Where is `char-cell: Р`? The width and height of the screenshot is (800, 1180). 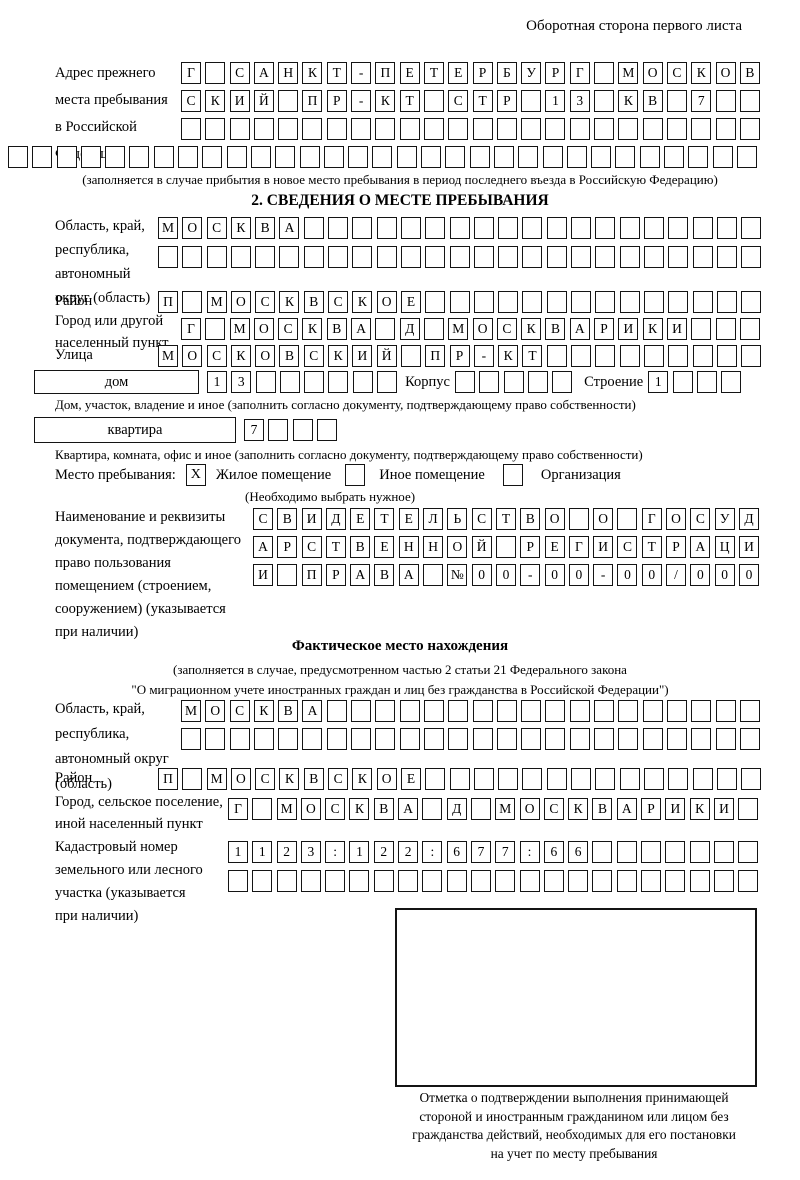
char-cell: Р is located at coordinates (287, 547).